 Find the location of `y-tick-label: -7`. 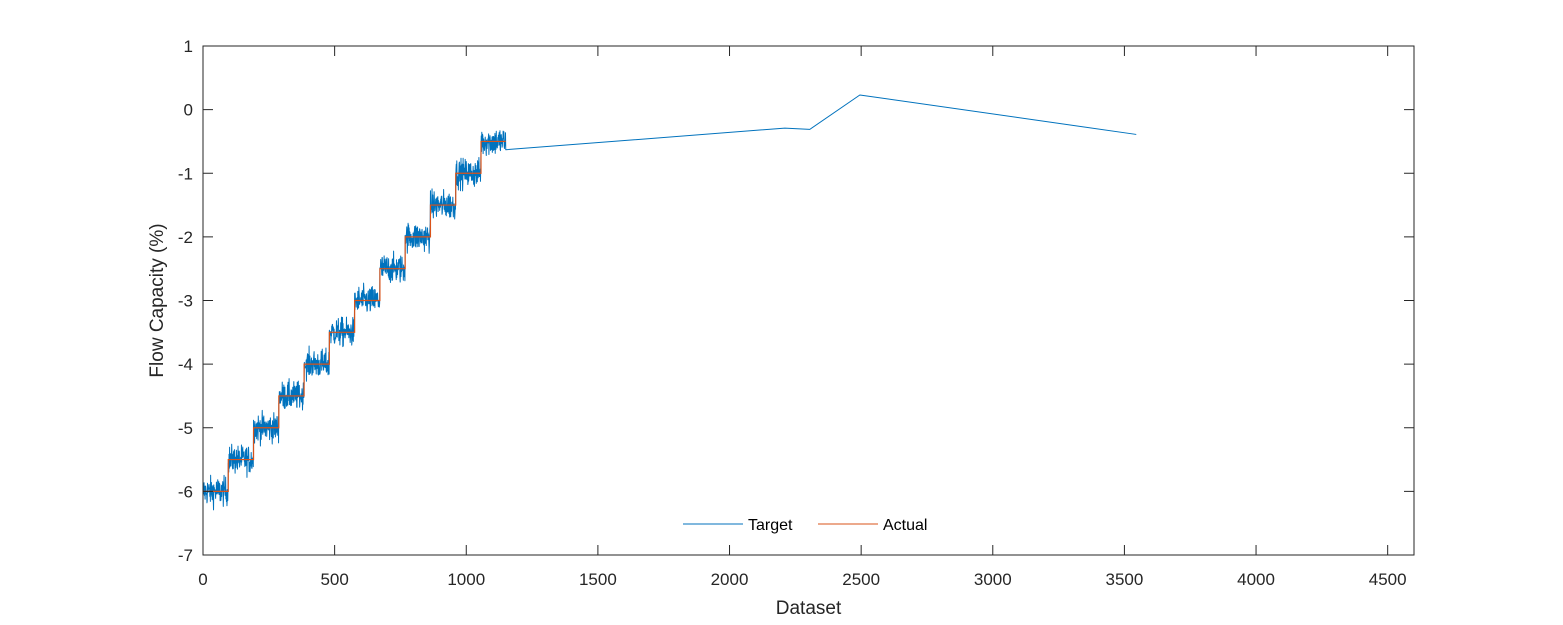

y-tick-label: -7 is located at coordinates (185, 555).